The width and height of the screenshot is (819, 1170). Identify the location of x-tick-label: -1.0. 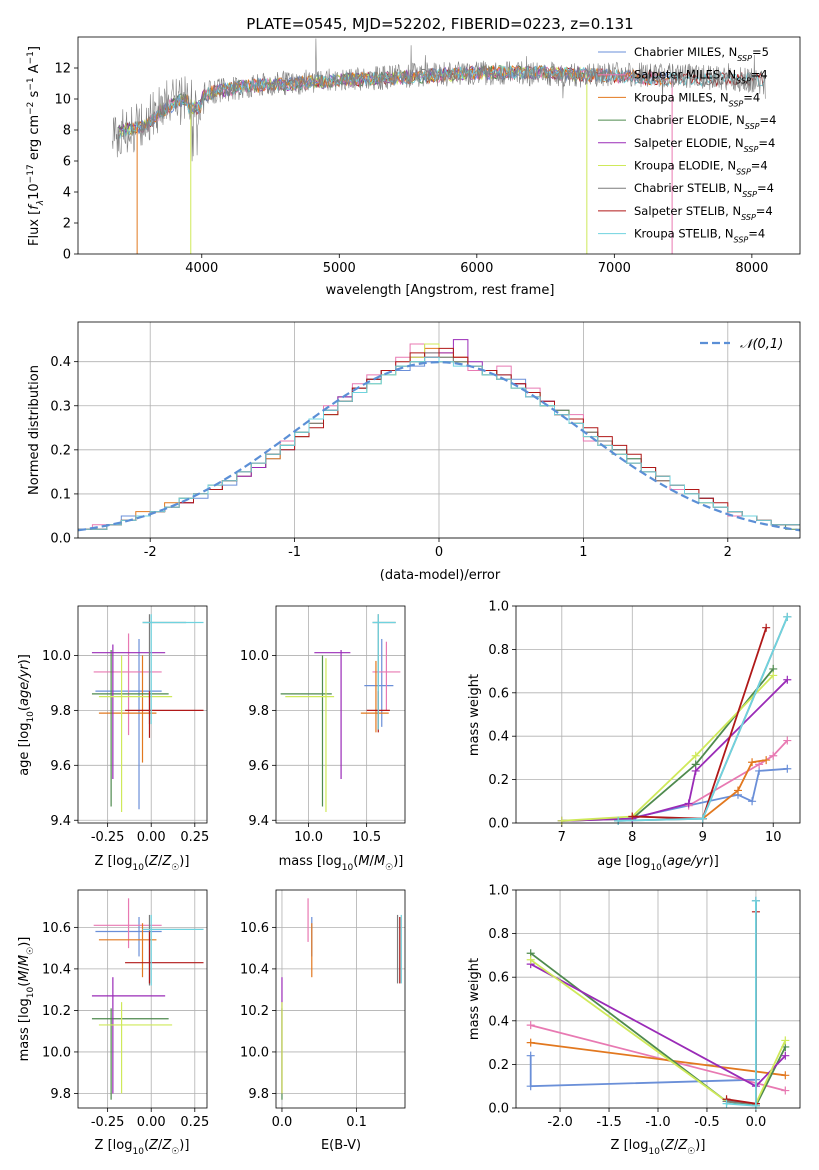
(657, 1122).